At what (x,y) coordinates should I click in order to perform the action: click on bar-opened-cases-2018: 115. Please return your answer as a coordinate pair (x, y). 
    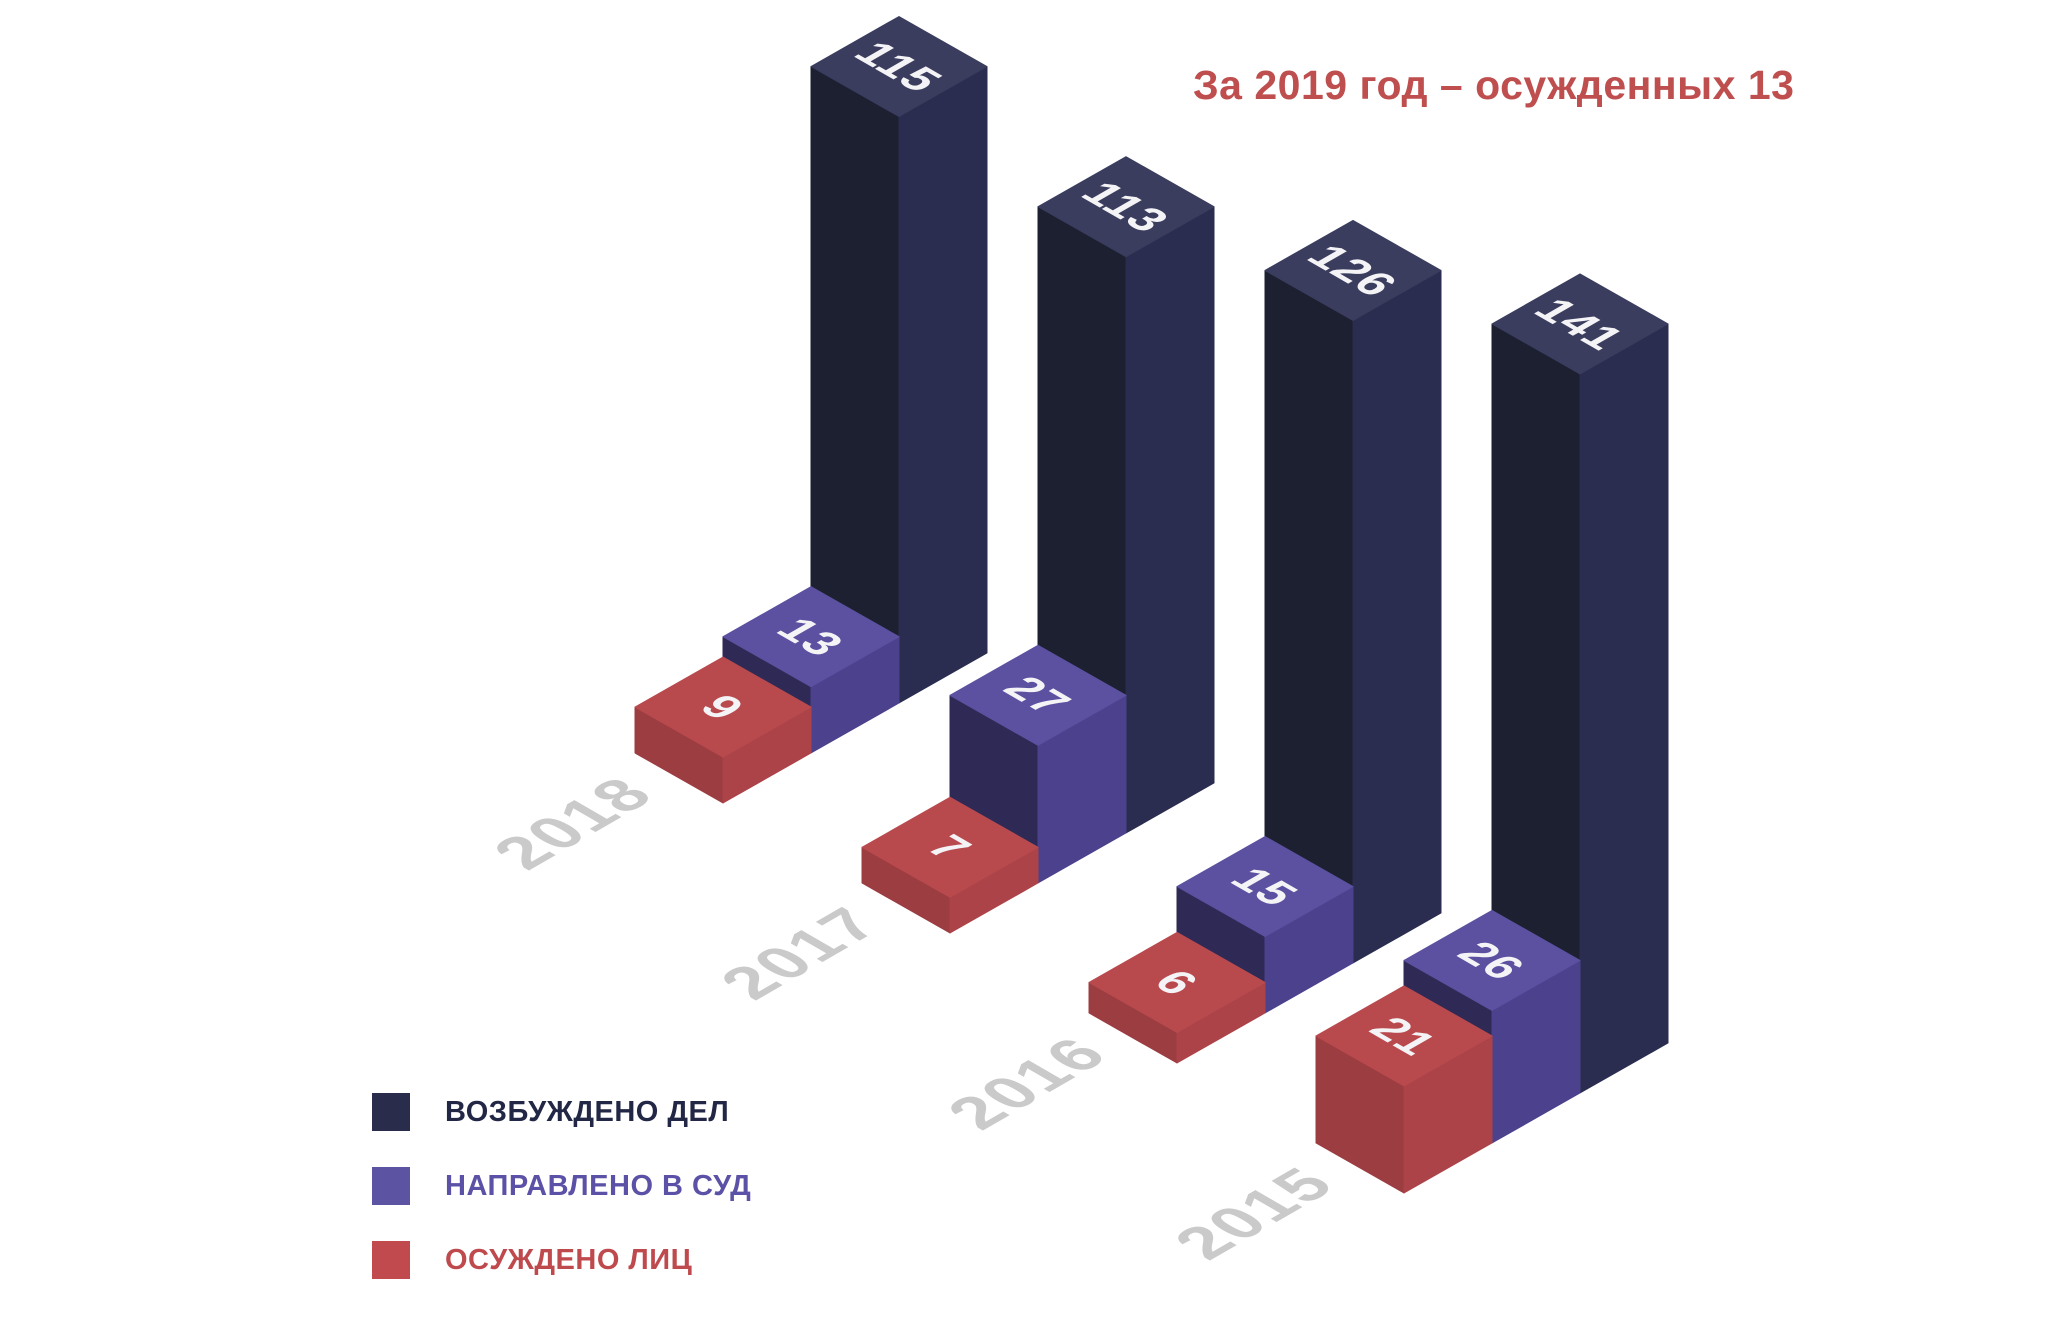
    Looking at the image, I should click on (899, 360).